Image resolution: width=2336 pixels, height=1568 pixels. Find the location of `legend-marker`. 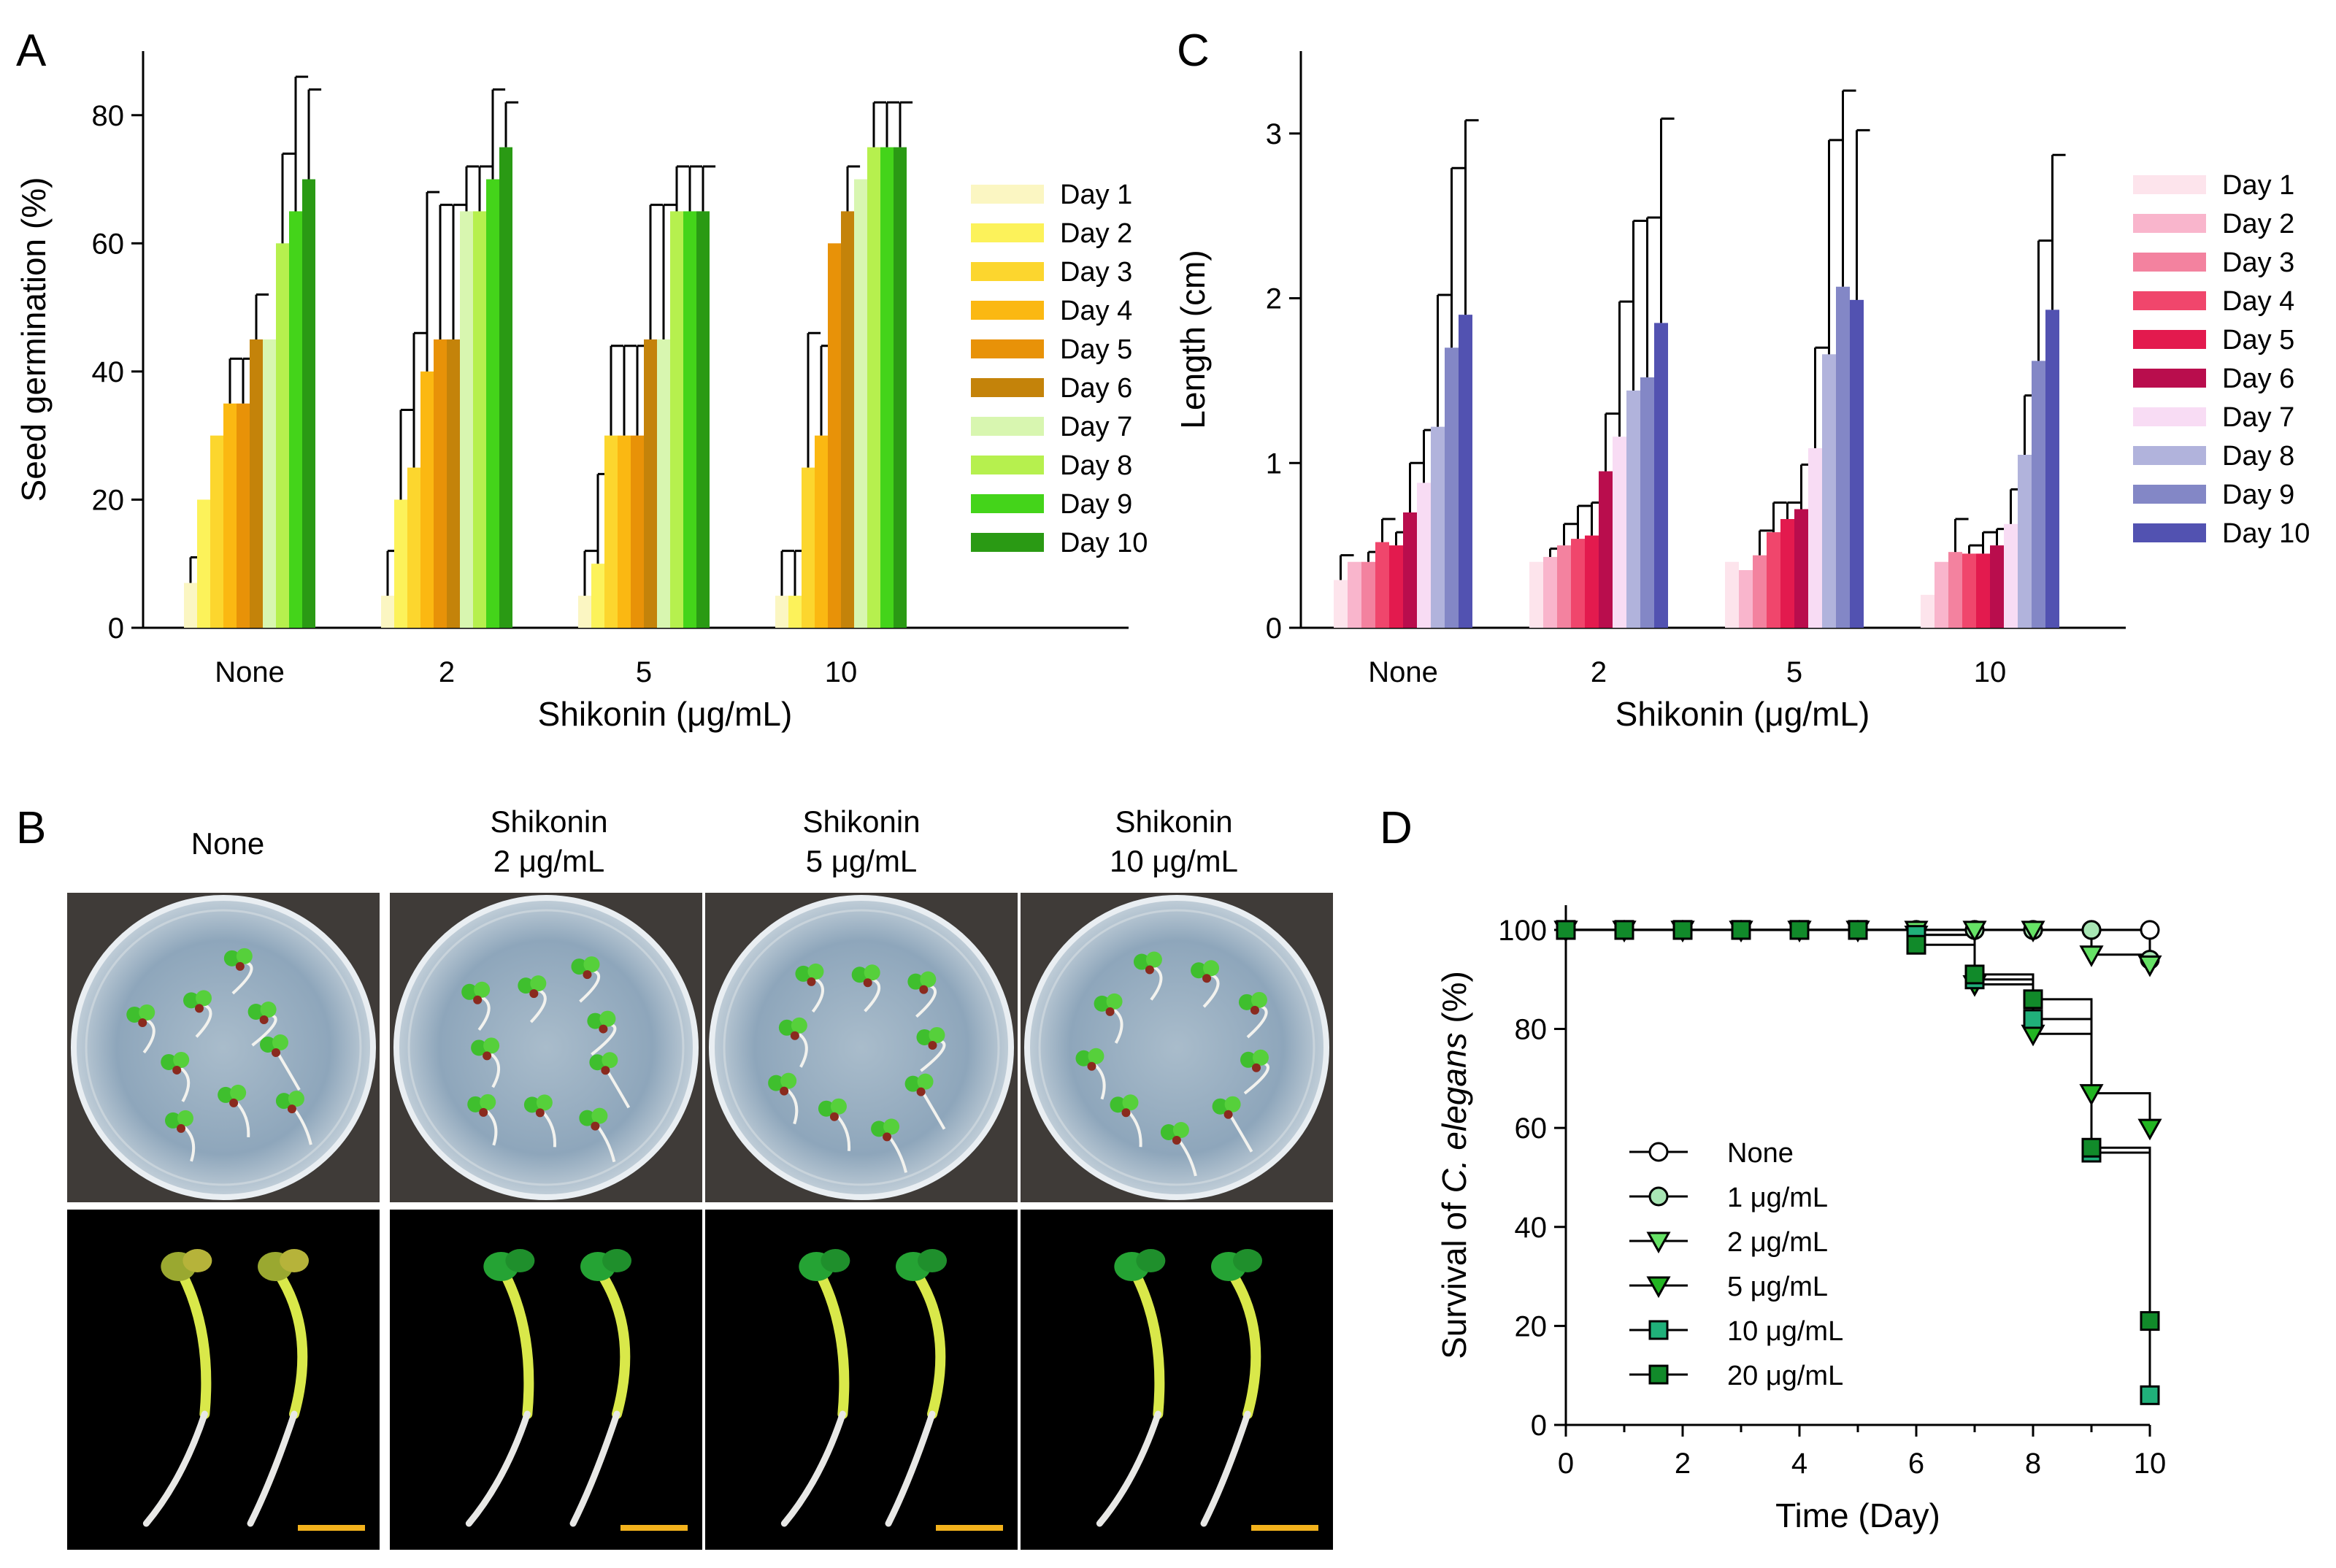

legend-marker is located at coordinates (1658, 1288).